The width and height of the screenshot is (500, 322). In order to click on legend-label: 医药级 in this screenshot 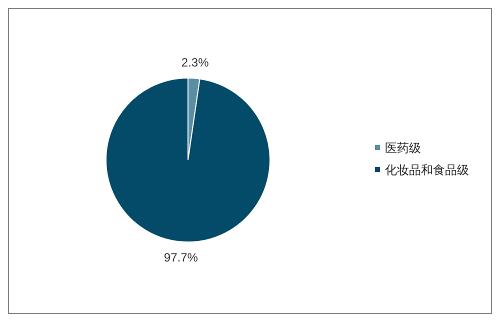, I will do `click(403, 148)`.